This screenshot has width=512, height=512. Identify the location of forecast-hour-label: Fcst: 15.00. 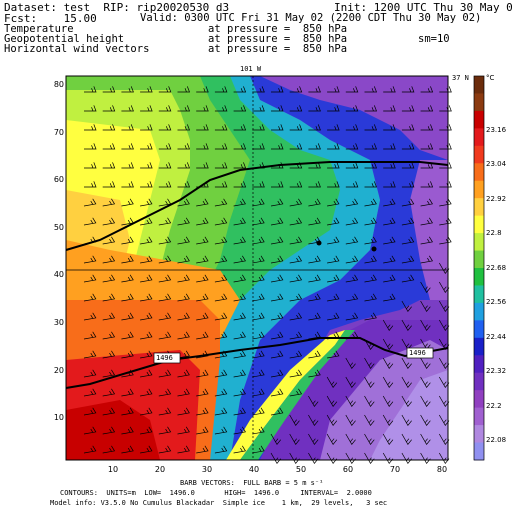
(50, 18).